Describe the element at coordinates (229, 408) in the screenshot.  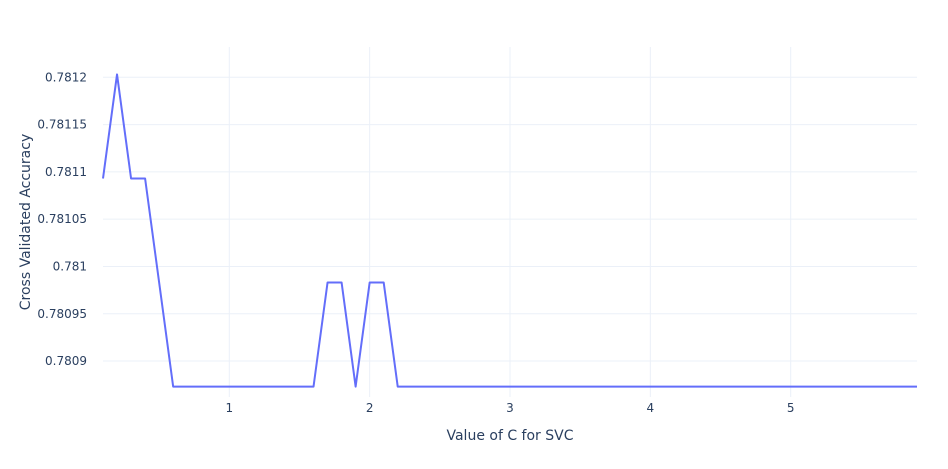
I see `x-tick-label: 1` at that location.